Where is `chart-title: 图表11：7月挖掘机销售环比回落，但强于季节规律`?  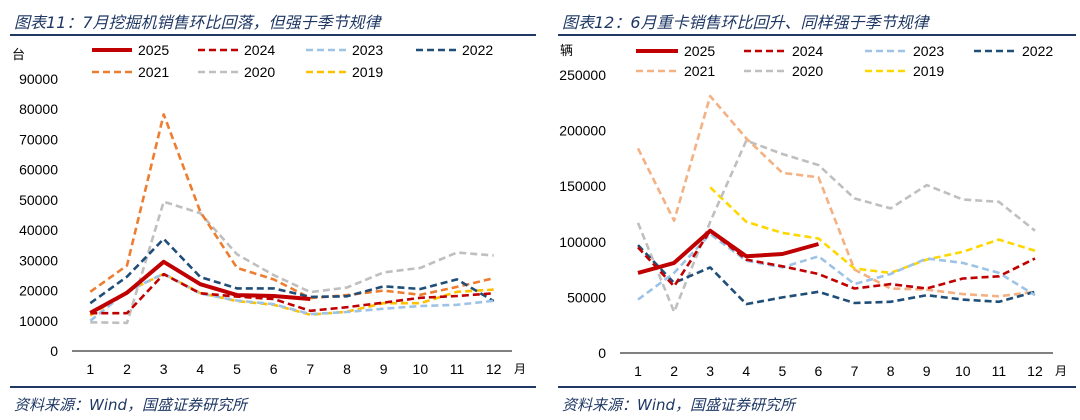
chart-title: 图表11：7月挖掘机销售环比回落，但强于季节规律 is located at coordinates (197, 22).